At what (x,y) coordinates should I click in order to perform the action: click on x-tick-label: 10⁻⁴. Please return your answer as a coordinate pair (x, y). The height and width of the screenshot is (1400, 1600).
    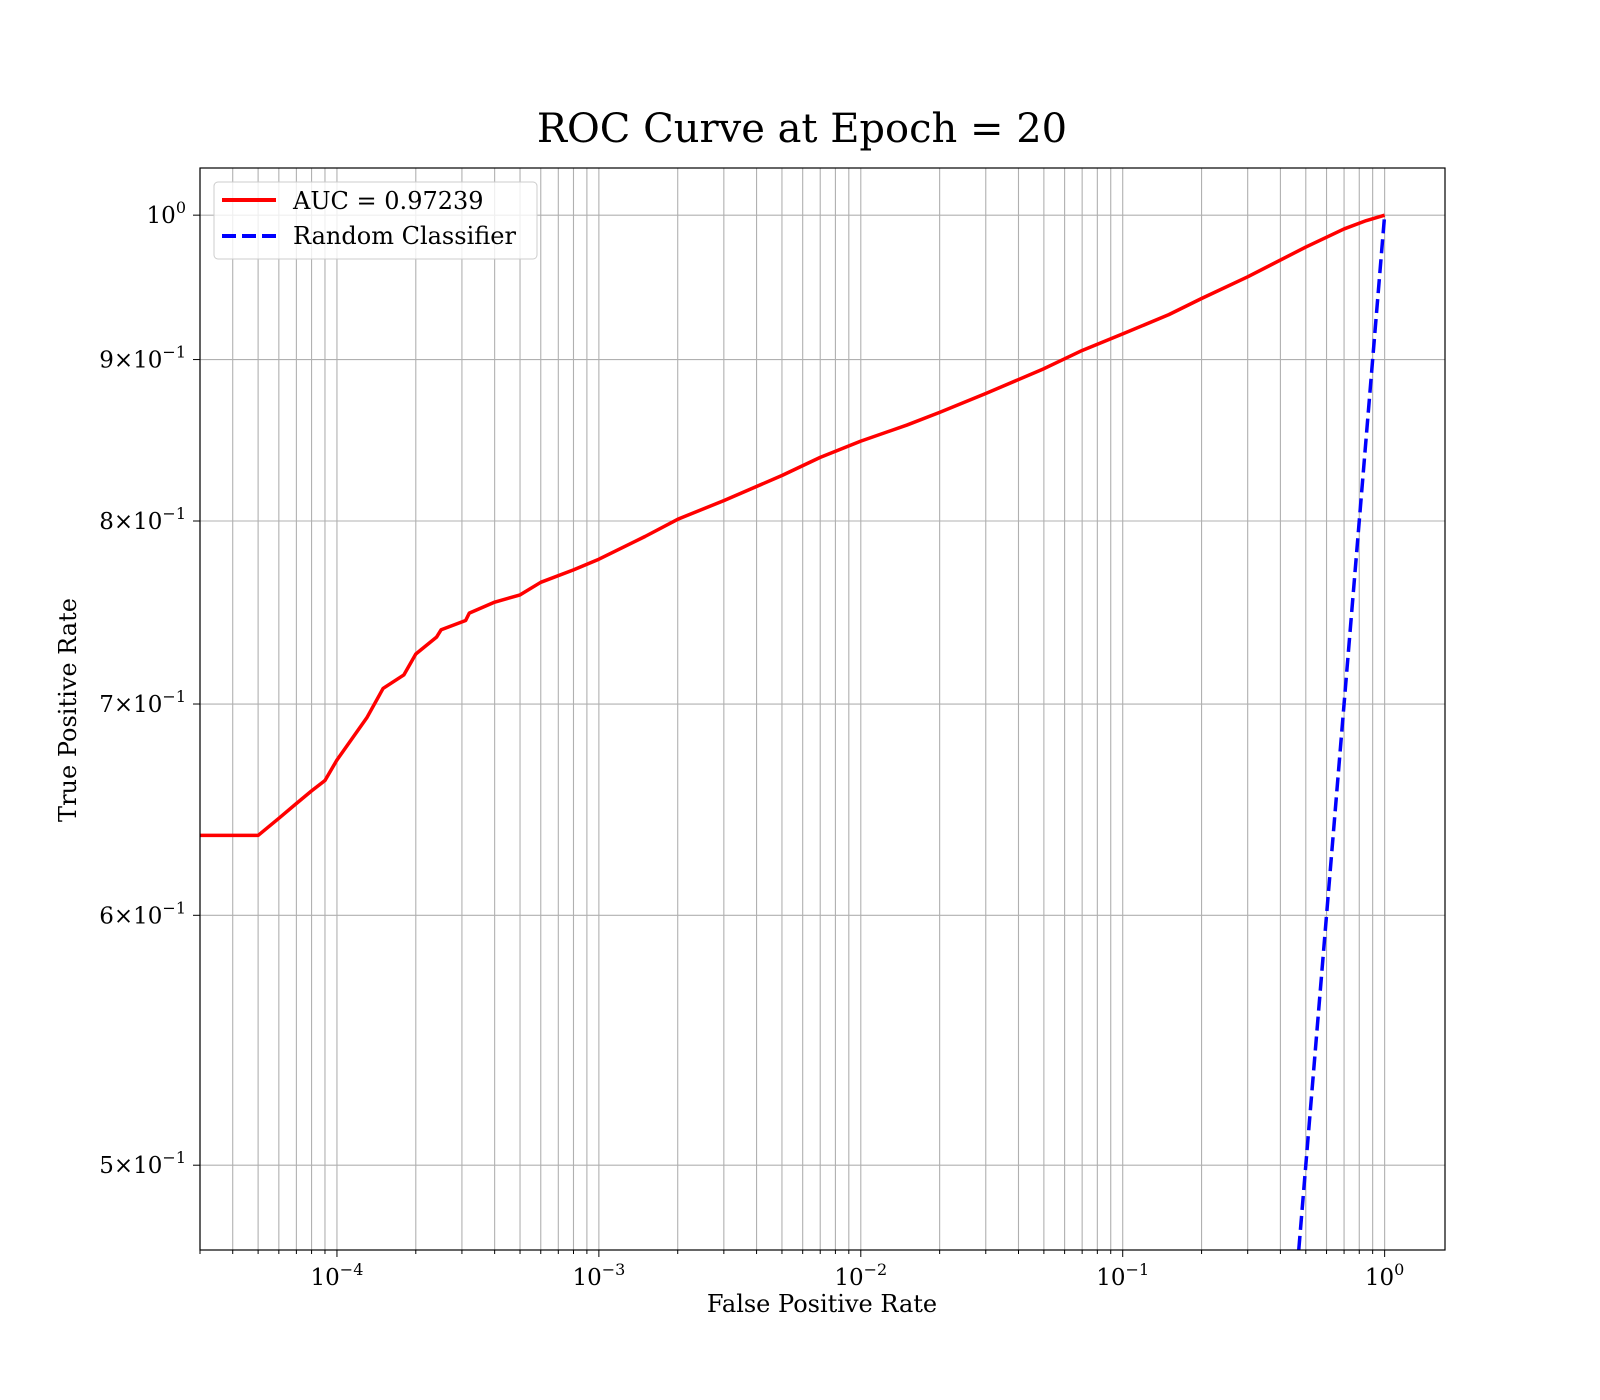
    Looking at the image, I should click on (337, 1275).